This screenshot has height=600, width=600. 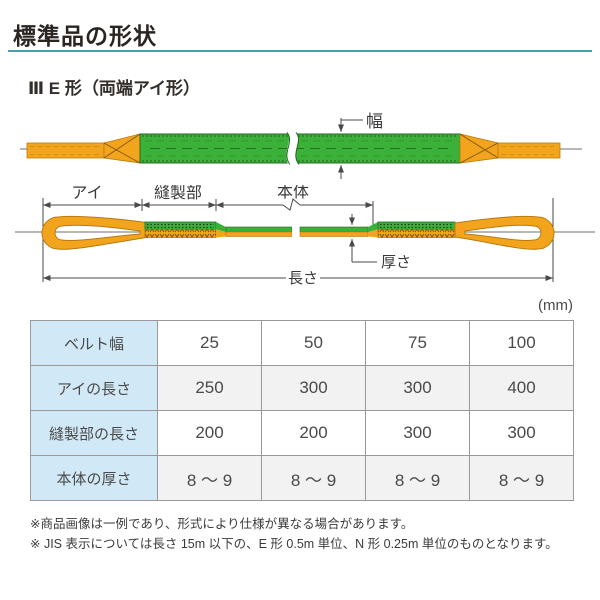 What do you see at coordinates (94, 433) in the screenshot?
I see `row-label-sewn-length: 縫製部の長さ` at bounding box center [94, 433].